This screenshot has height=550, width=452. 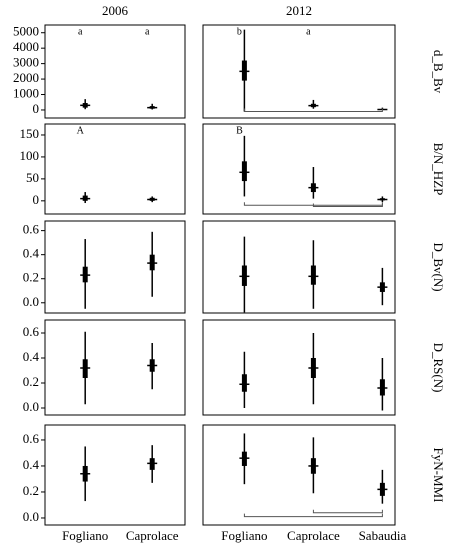 I want to click on y-tick-label: 2000, so click(x=26, y=77).